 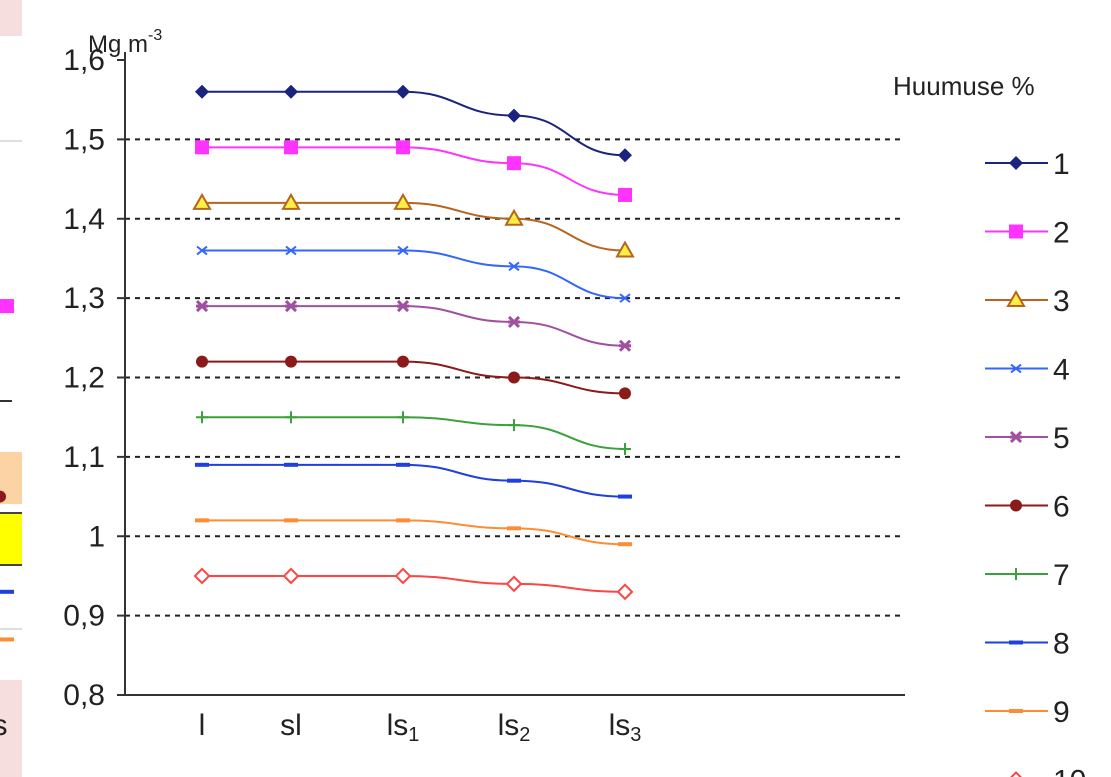 I want to click on legend-label: 4, so click(x=1061, y=370).